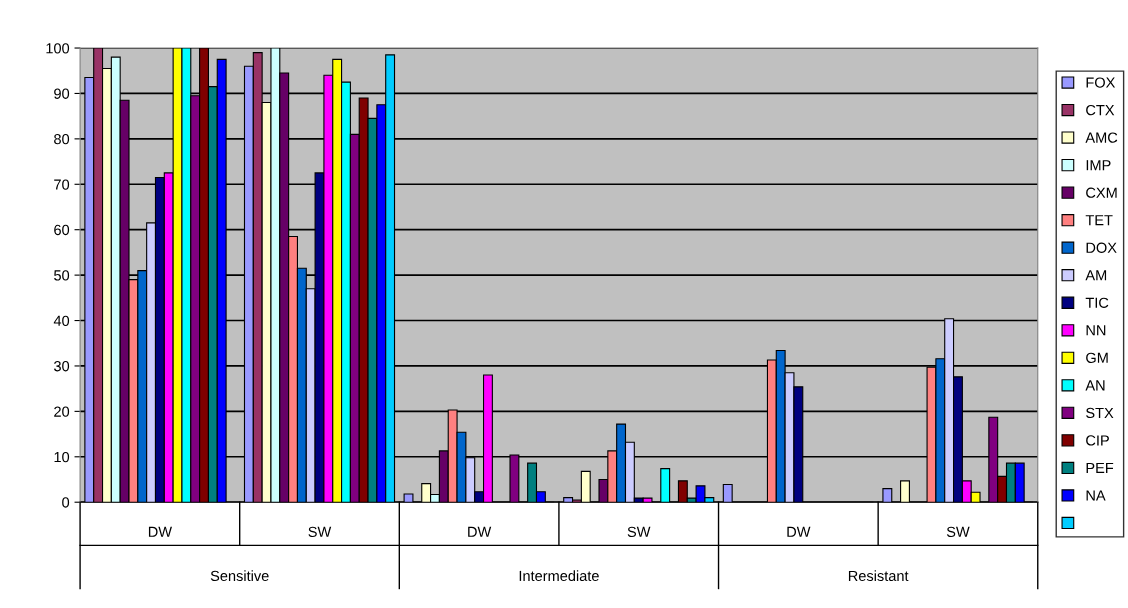 The height and width of the screenshot is (608, 1128). I want to click on legend-label: AM, so click(1096, 275).